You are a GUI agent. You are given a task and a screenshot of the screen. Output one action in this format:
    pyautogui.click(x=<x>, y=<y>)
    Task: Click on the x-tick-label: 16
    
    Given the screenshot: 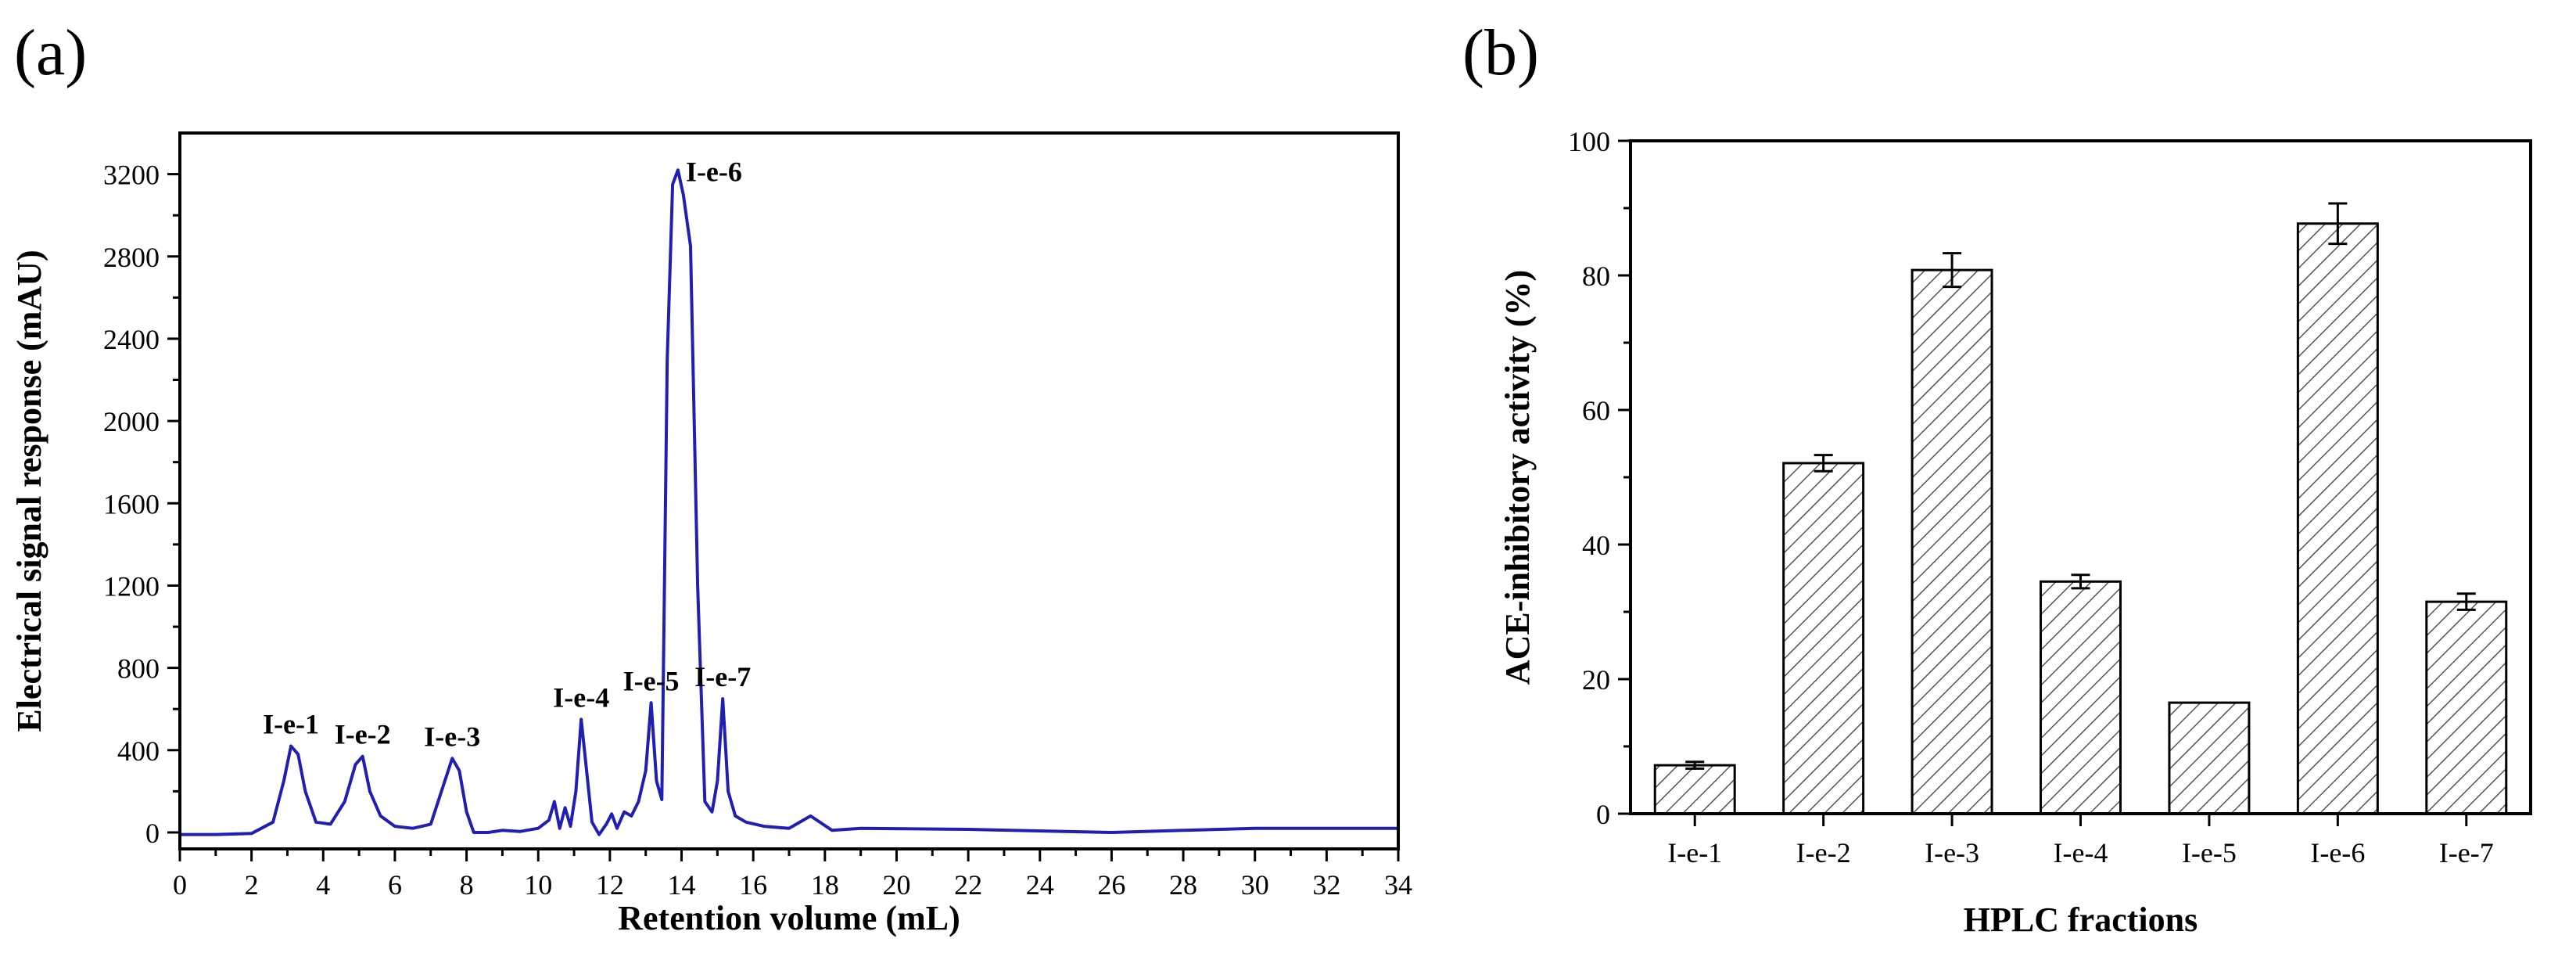 What is the action you would take?
    pyautogui.click(x=753, y=885)
    